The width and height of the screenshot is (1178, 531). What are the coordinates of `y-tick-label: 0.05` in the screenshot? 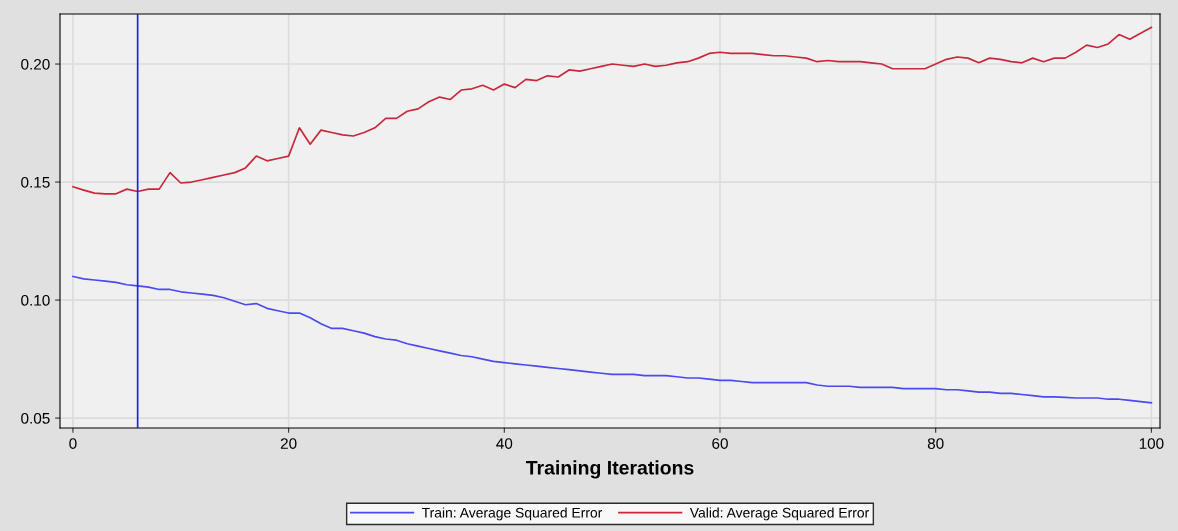 It's located at (35, 418).